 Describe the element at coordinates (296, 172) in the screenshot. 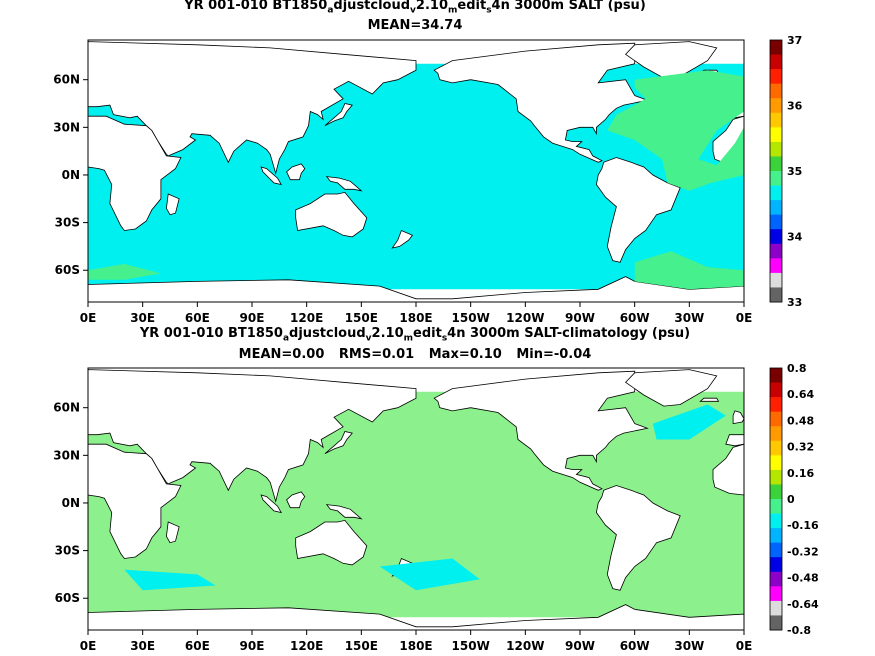

I see `land-borneo` at that location.